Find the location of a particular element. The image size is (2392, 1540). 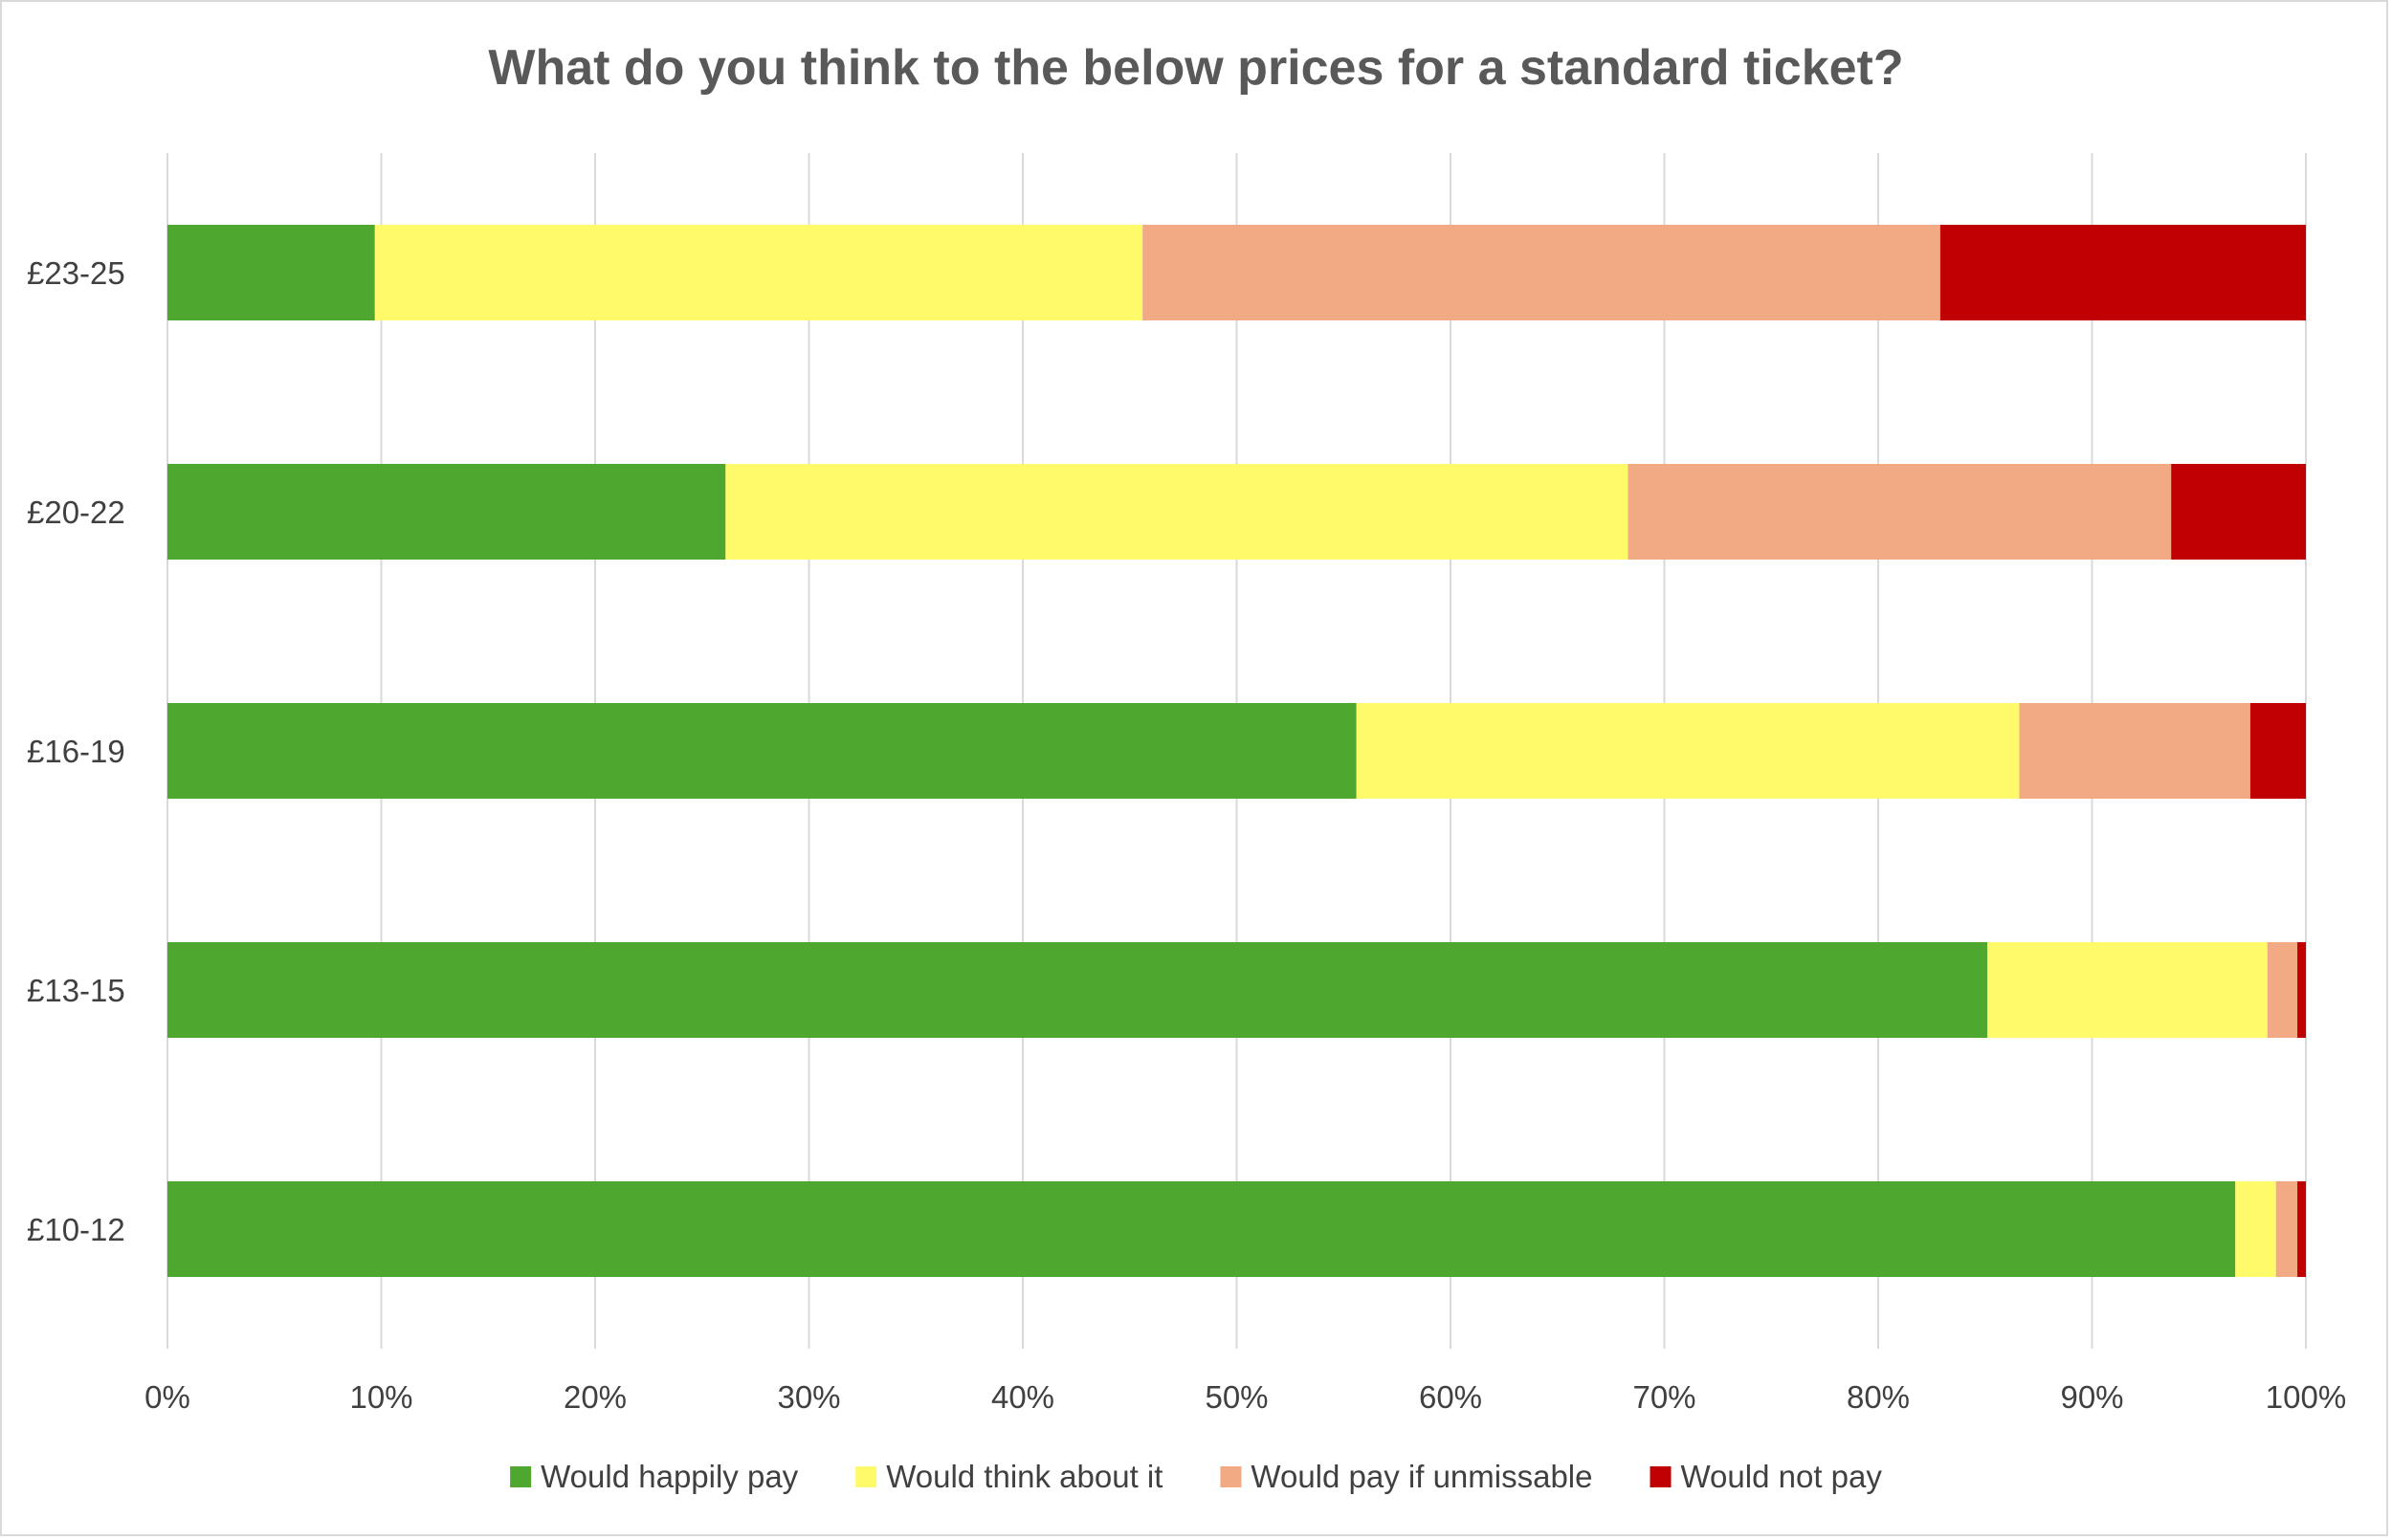

bar-16-19-would-happily-pay is located at coordinates (762, 751).